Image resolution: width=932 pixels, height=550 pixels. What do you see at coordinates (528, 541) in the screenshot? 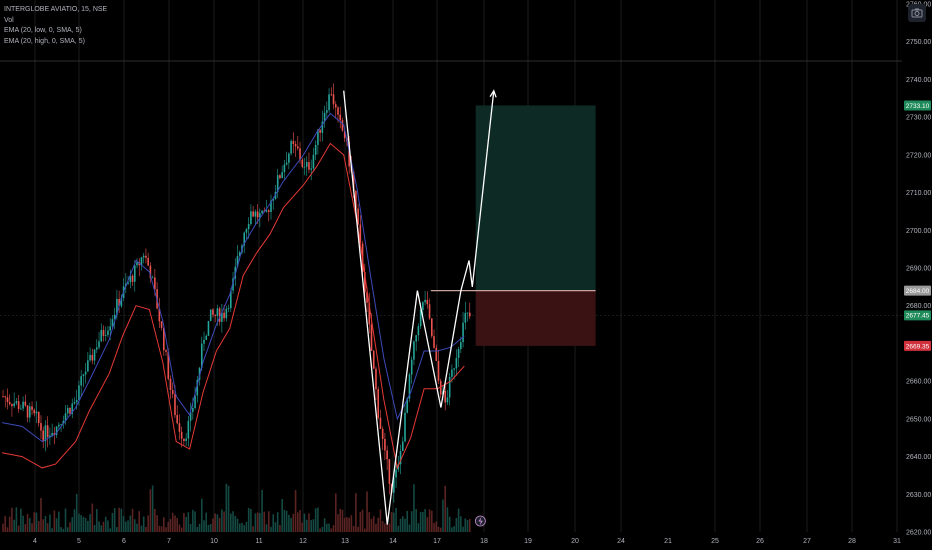
I see `x-tick-label: 19` at bounding box center [528, 541].